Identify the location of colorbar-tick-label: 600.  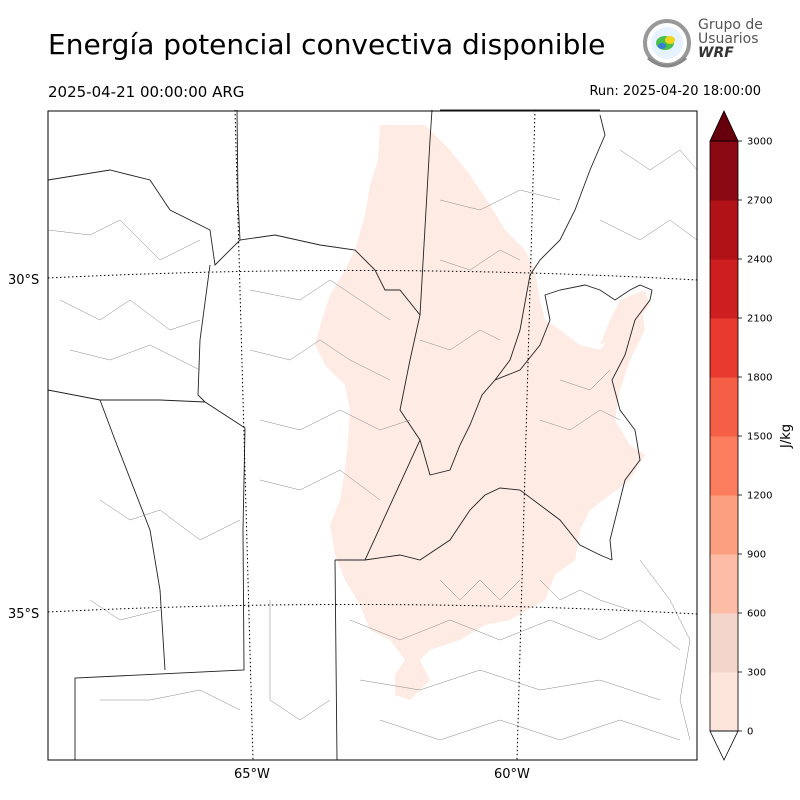
(756, 614).